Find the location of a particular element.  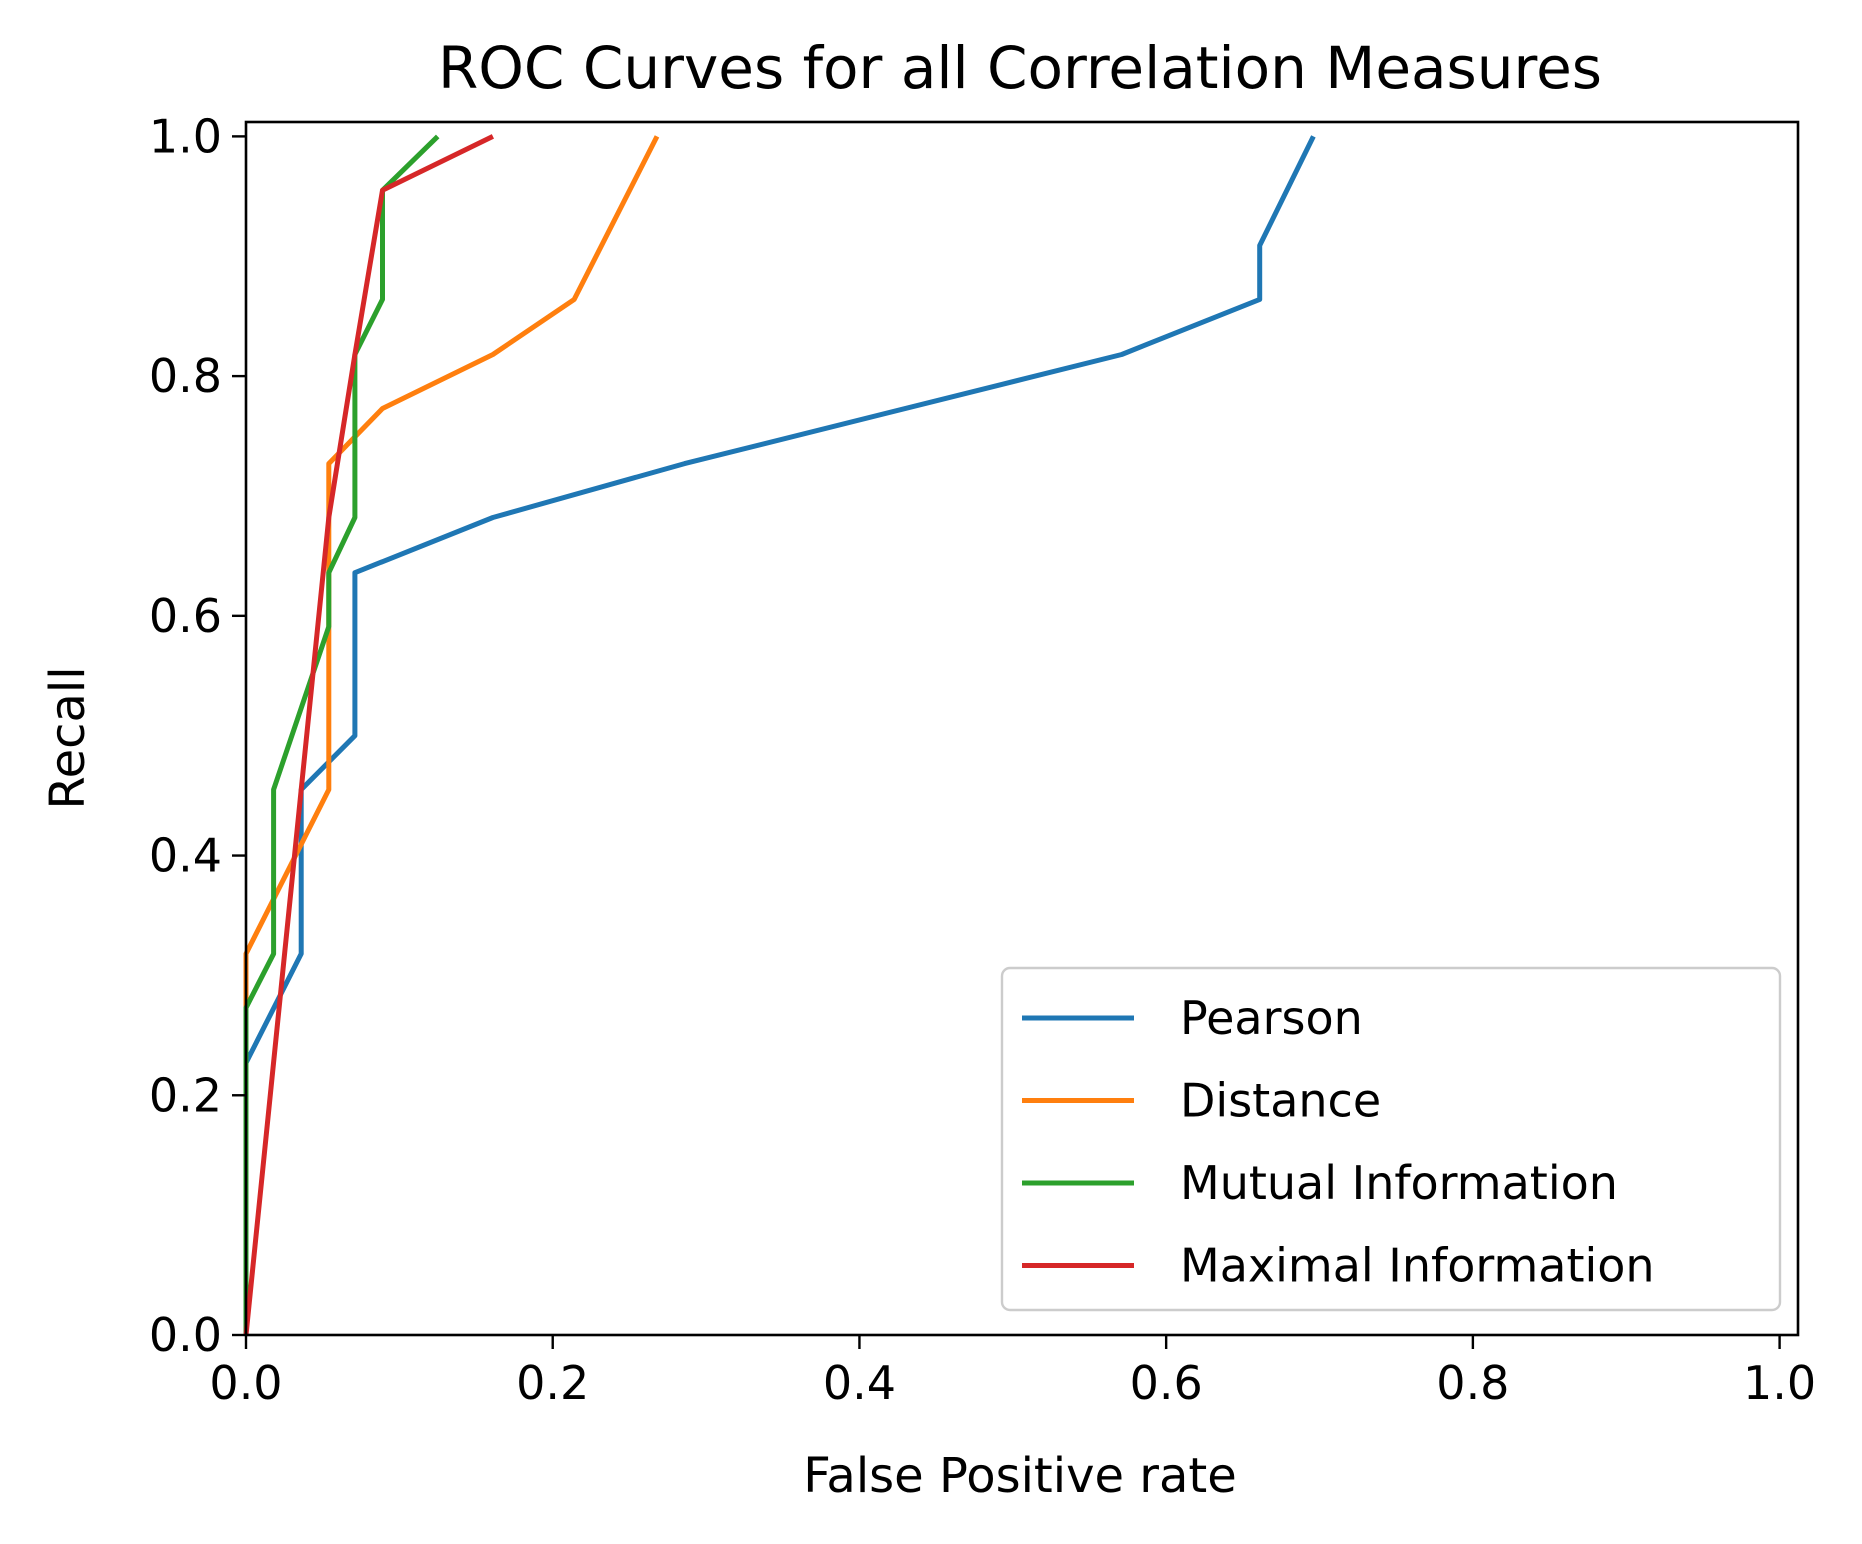

legend-box is located at coordinates (1391, 1139).